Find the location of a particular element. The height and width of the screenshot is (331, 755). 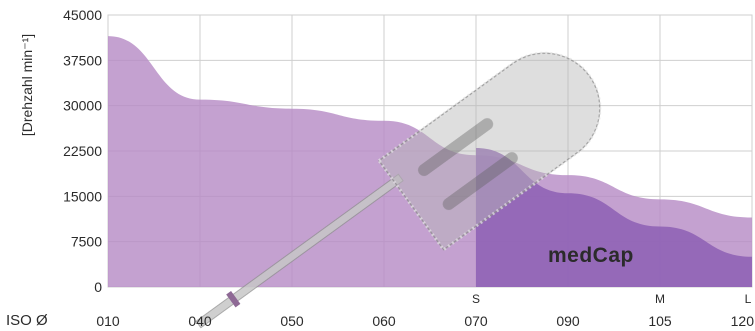

y-tick-label: 30000 is located at coordinates (82, 106).